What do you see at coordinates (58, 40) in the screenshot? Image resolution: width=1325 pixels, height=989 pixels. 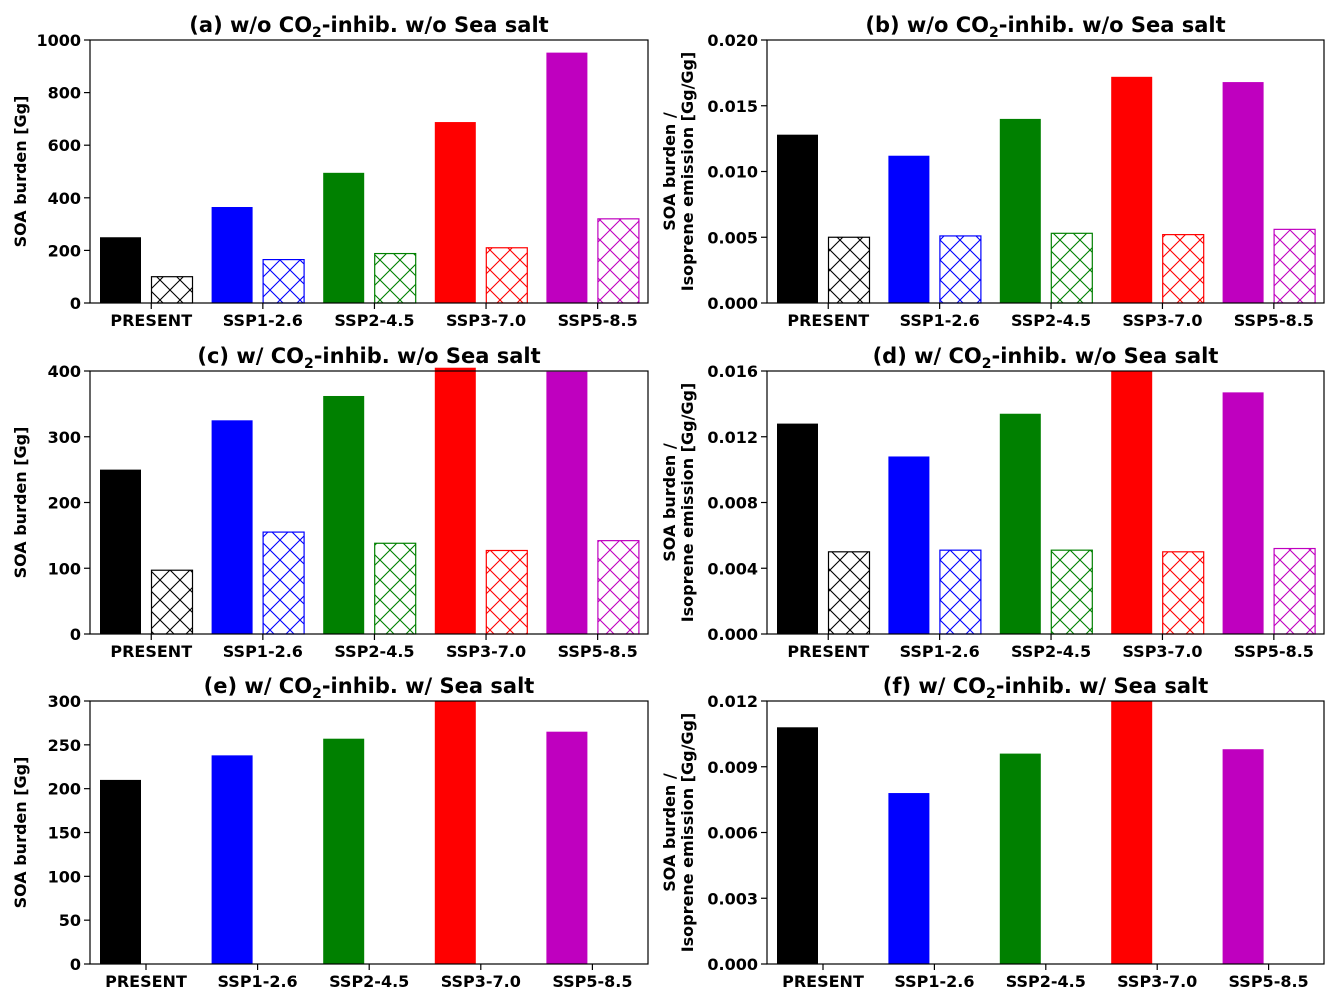 I see `y-tick-label: 1000` at bounding box center [58, 40].